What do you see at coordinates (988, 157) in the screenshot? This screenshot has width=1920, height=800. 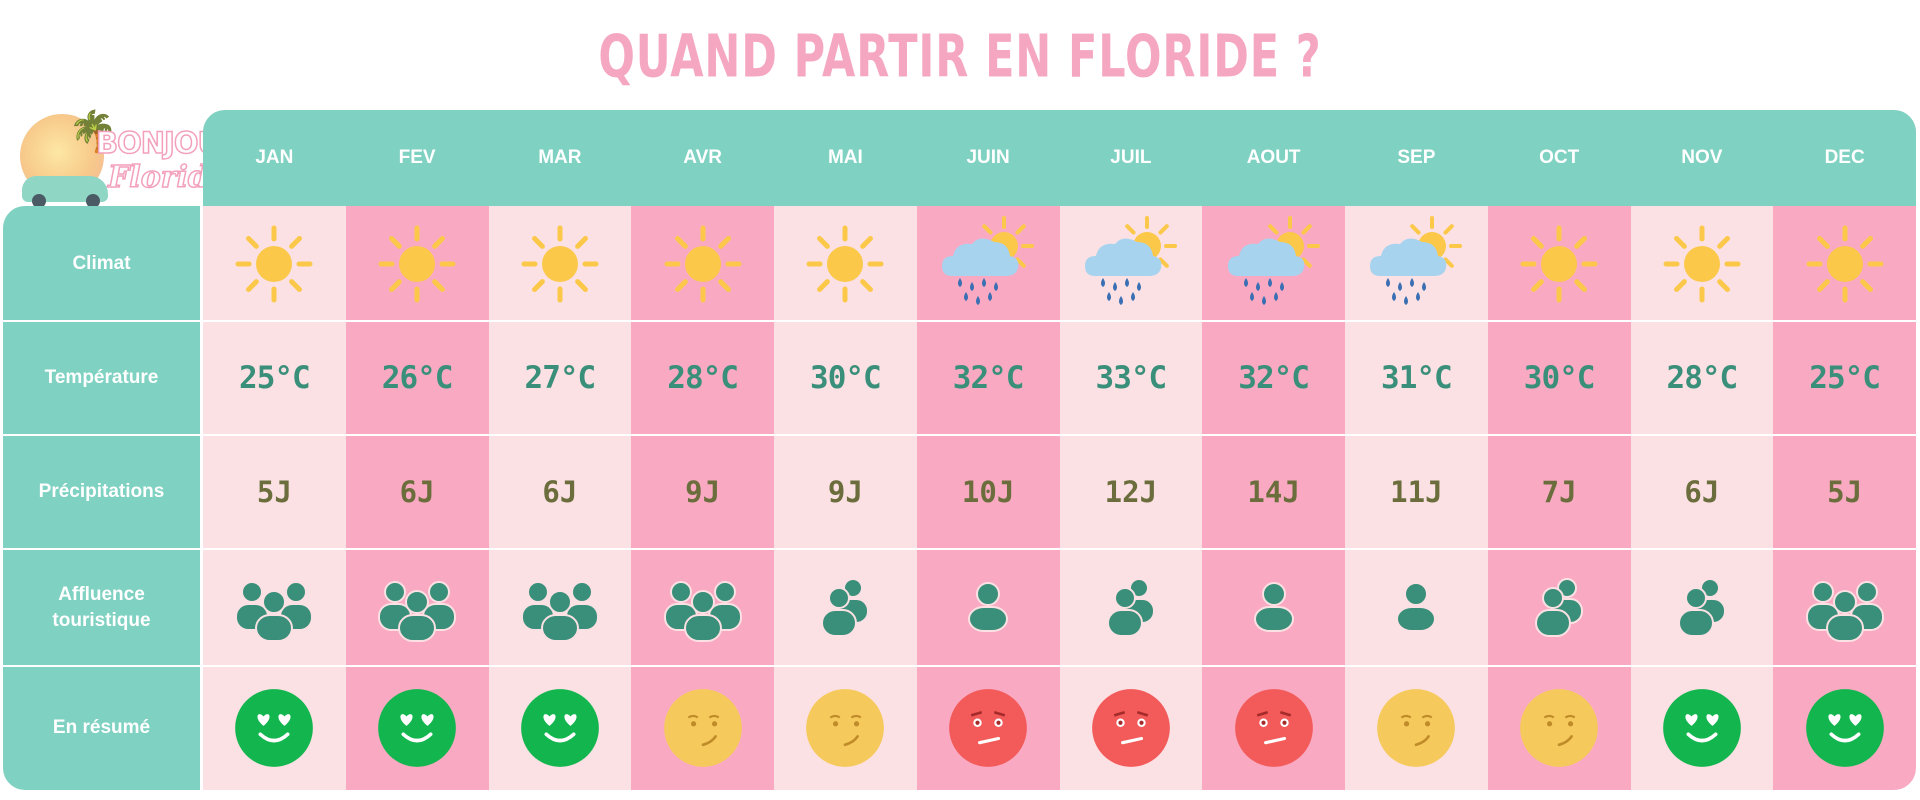 I see `month-header-juin: JUIN` at bounding box center [988, 157].